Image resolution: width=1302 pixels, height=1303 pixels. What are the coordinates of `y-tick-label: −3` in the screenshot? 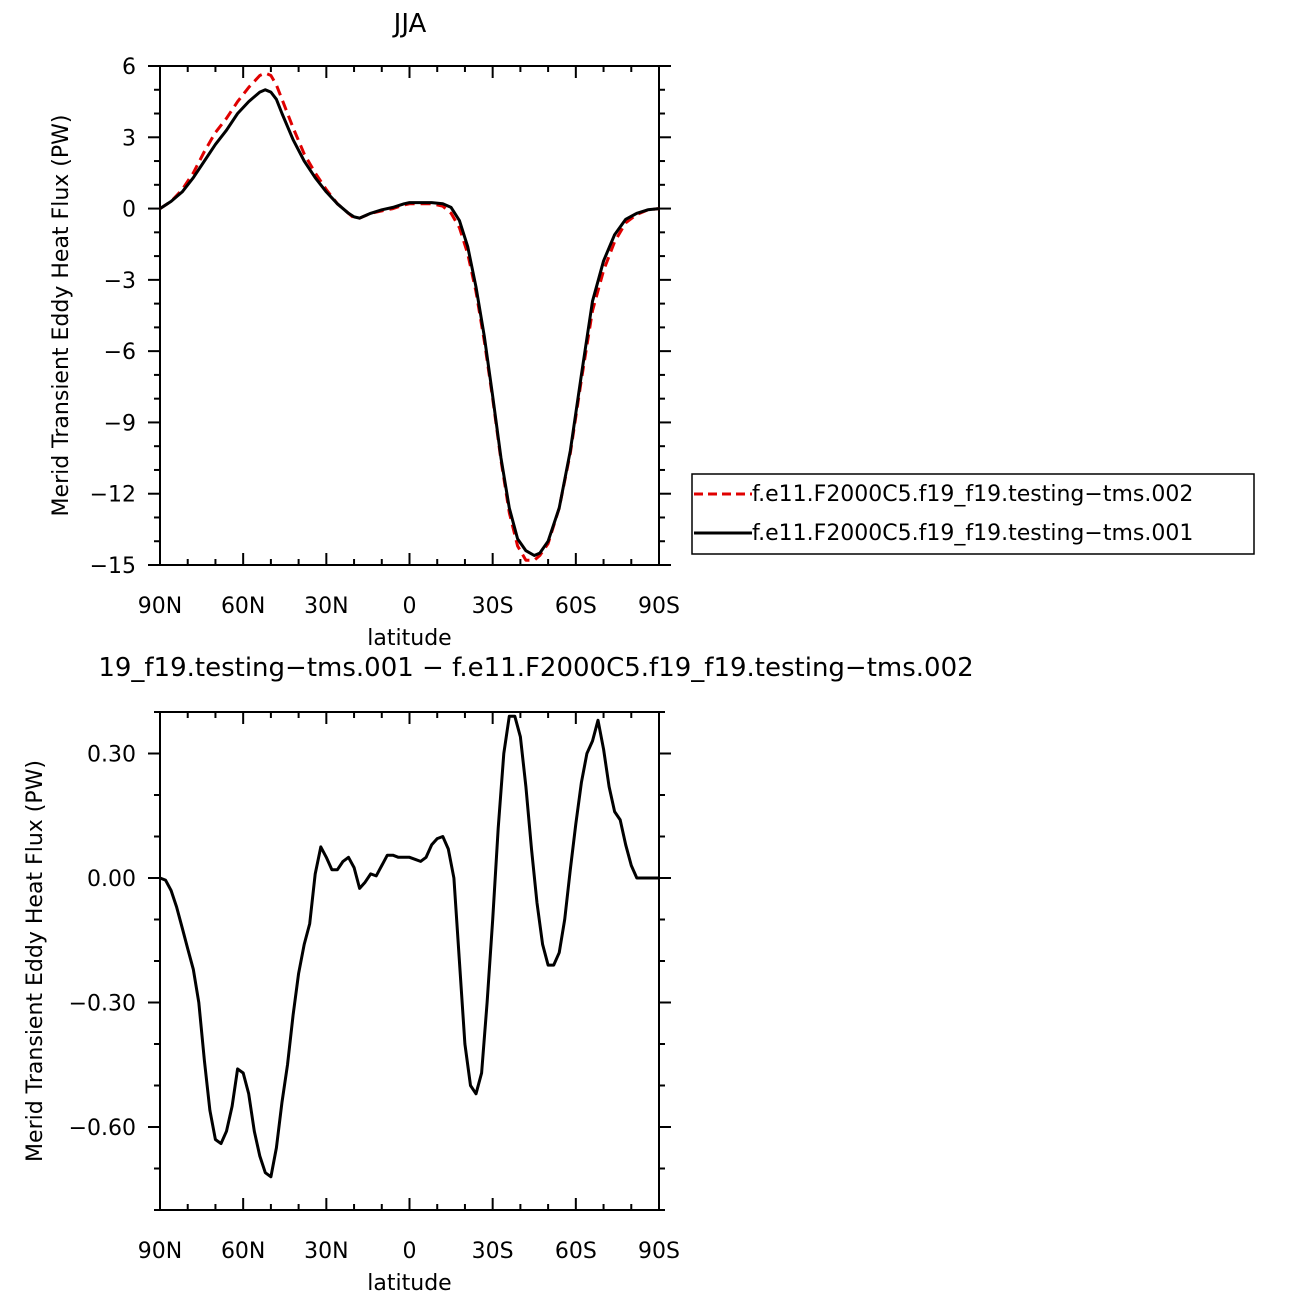 It's located at (120, 281).